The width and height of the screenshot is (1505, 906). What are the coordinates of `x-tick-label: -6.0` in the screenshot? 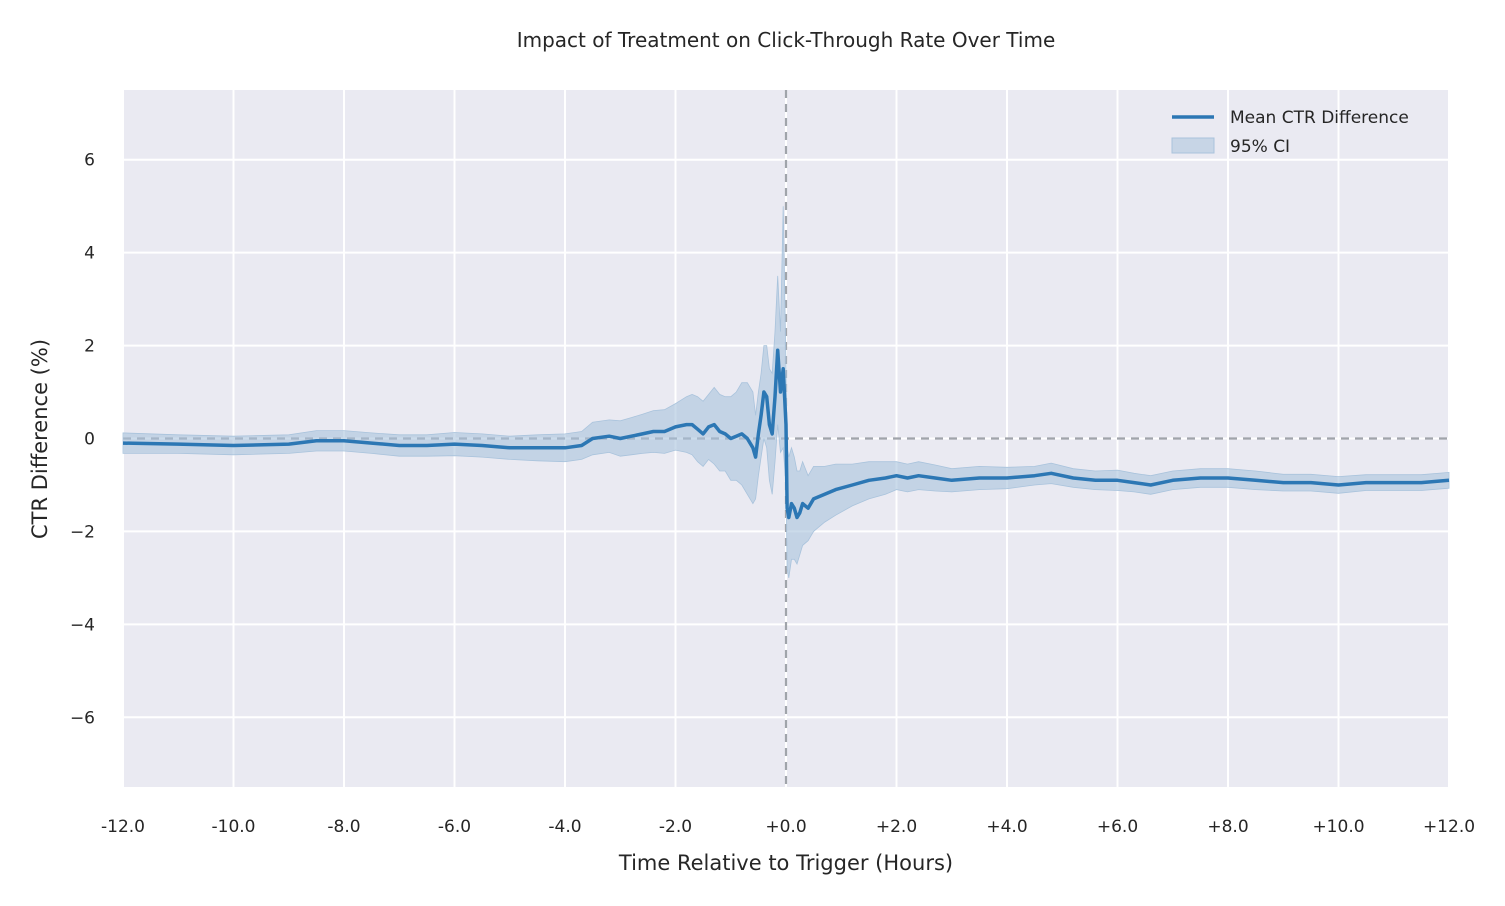 It's located at (454, 827).